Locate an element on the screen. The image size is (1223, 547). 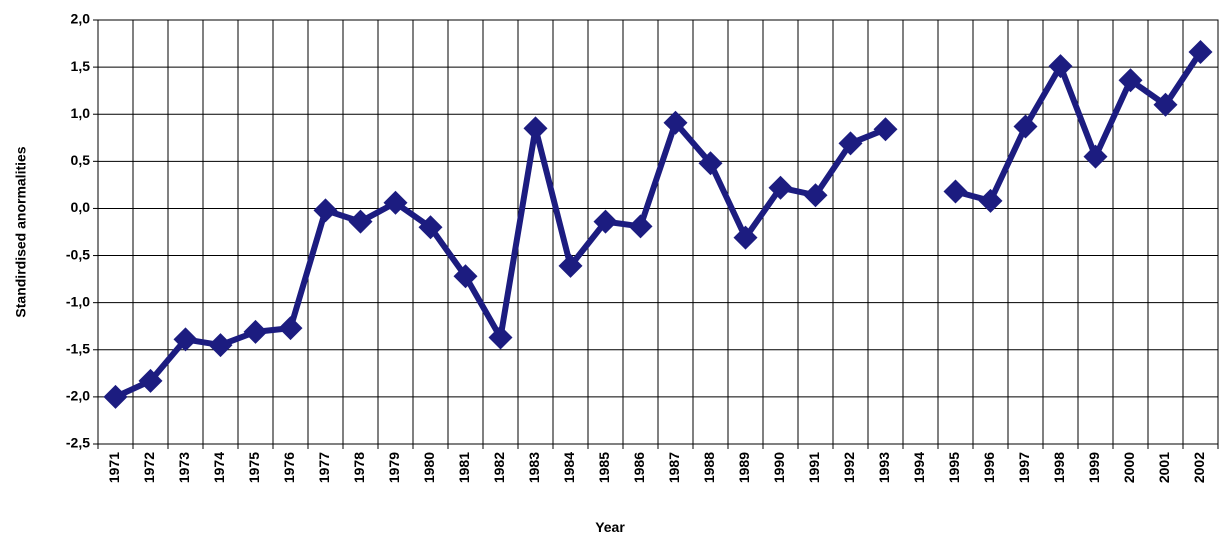
x-tick-label: 1974 is located at coordinates (219, 467).